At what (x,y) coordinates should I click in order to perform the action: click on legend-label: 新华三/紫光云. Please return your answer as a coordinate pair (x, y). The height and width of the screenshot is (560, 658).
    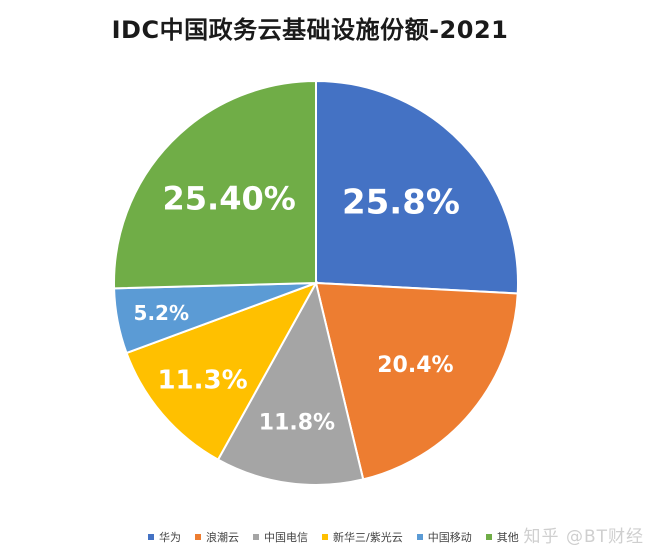
    Looking at the image, I should click on (368, 537).